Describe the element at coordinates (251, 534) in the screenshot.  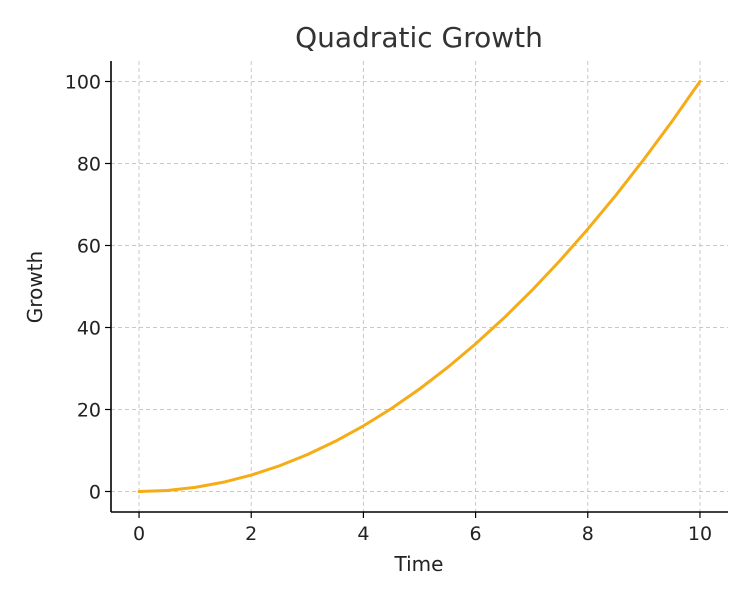
I see `x-tick-label: 2` at that location.